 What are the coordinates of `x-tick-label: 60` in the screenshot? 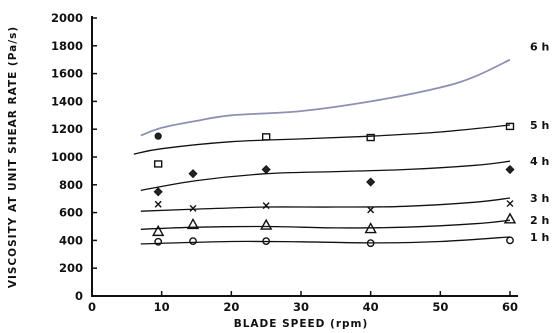 It's located at (510, 307).